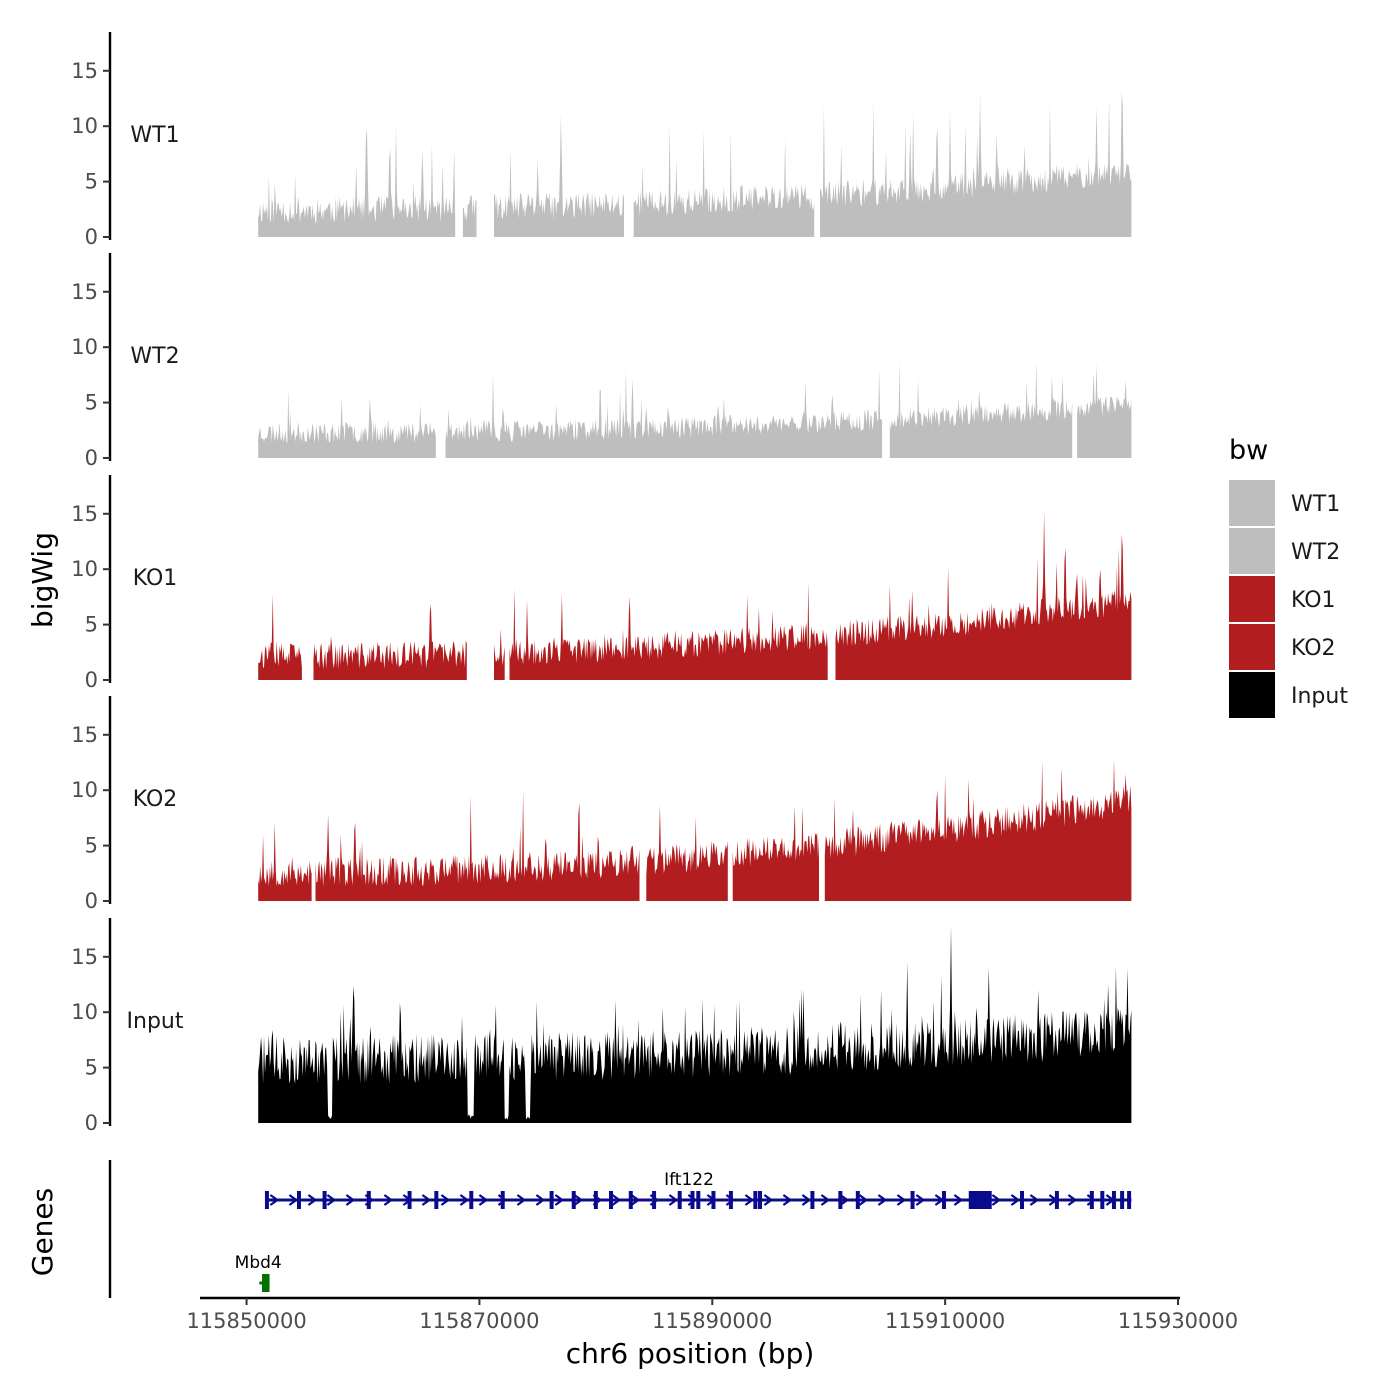 Image resolution: width=1400 pixels, height=1400 pixels. Describe the element at coordinates (154, 135) in the screenshot. I see `track-label-wt1: WT1` at that location.